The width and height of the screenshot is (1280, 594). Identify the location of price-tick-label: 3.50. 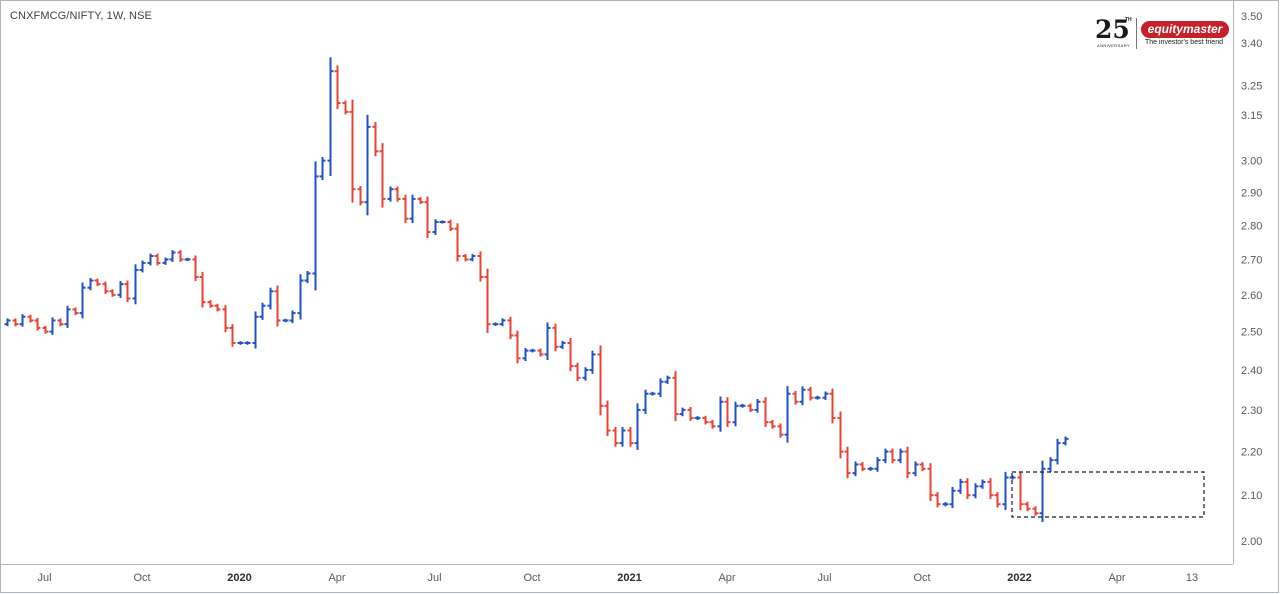
(1251, 17).